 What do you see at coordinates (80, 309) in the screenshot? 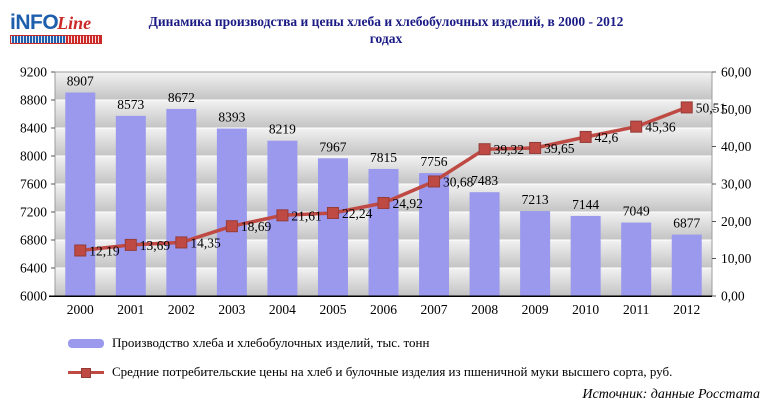
I see `x-axis-label-2000: 2000` at bounding box center [80, 309].